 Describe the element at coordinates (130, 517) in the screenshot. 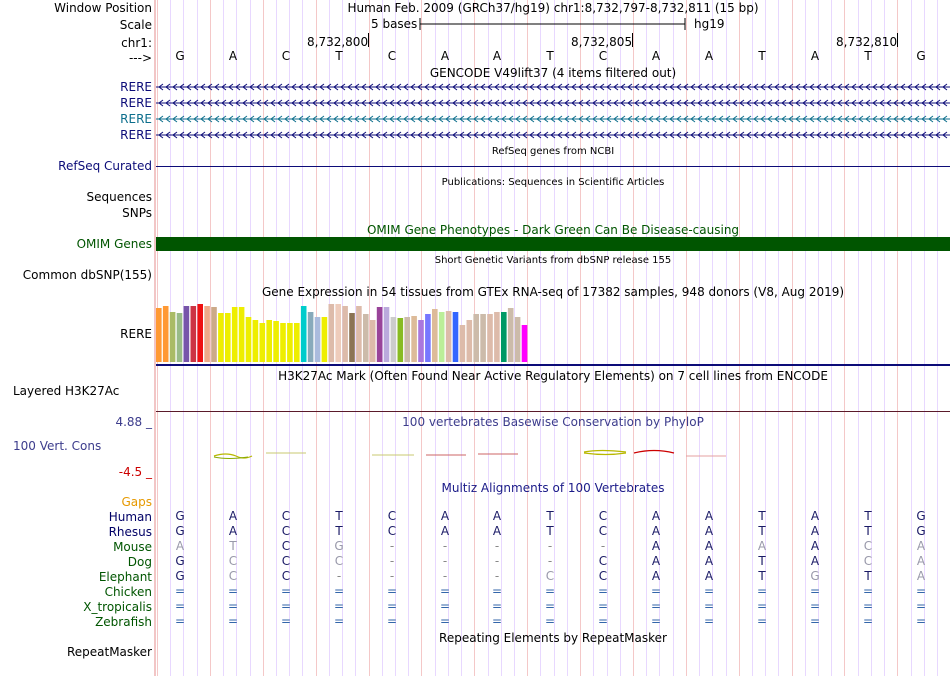

I see `species-label: Human` at that location.